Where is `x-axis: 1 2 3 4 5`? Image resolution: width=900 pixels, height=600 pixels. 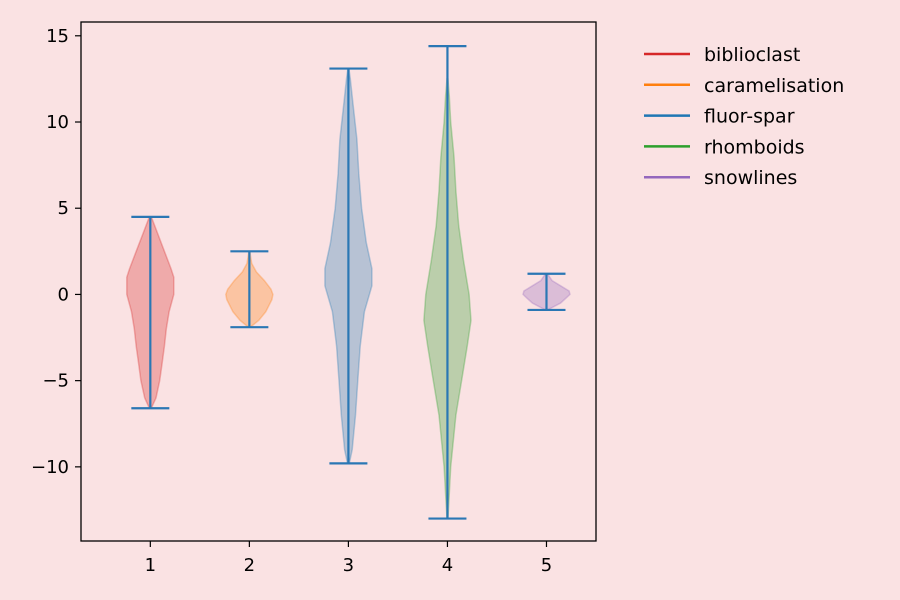 x-axis: 1 2 3 4 5 is located at coordinates (348, 558).